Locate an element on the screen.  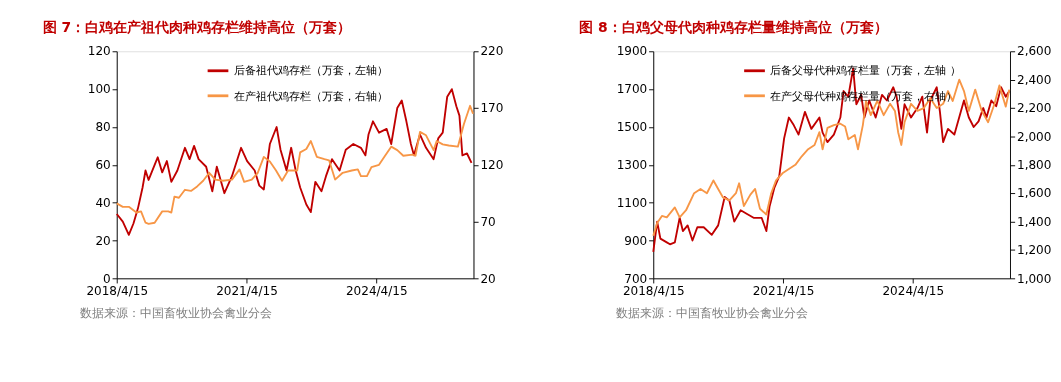
y-tick-label: 0 is located at coordinates (107, 278).